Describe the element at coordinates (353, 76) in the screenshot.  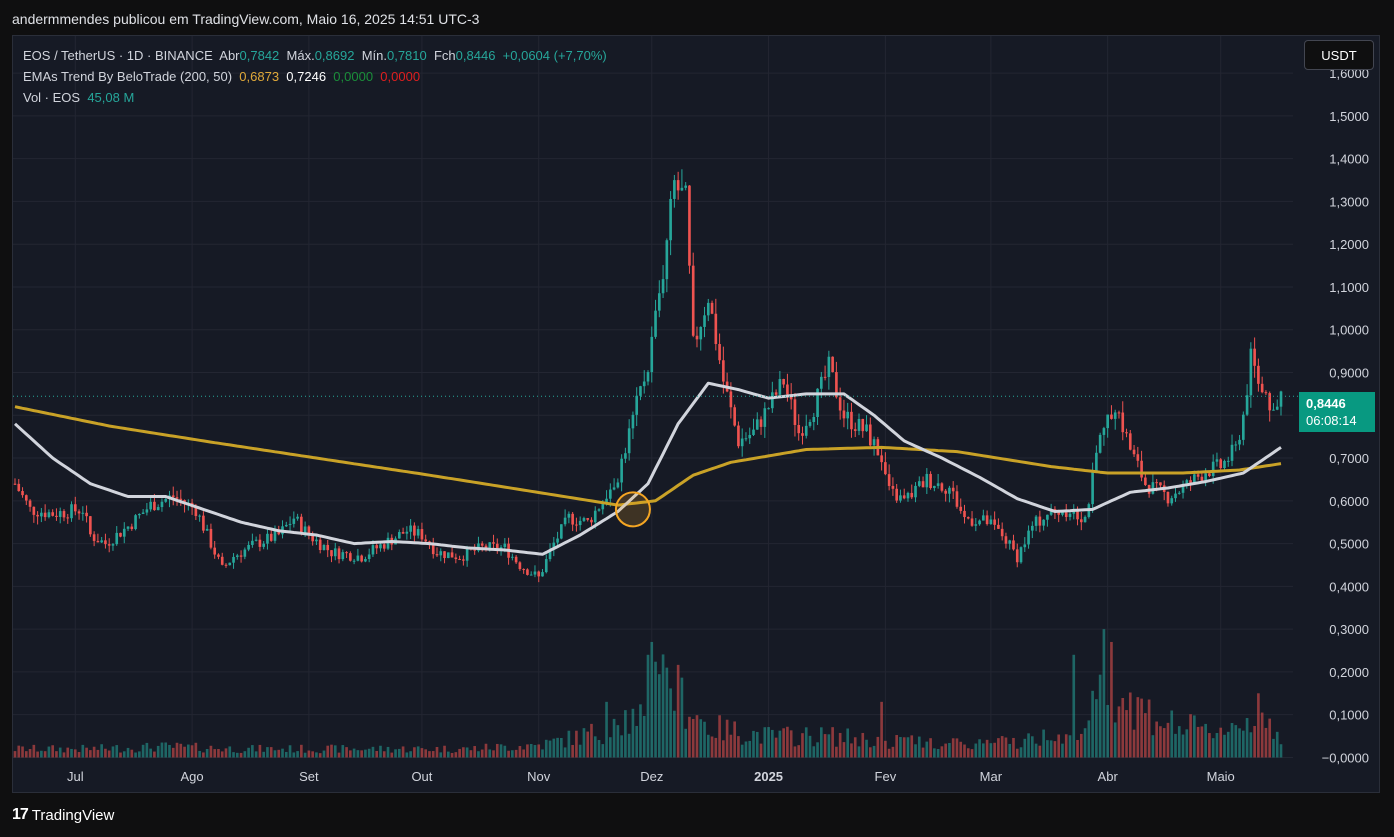
I see `ema-value-3: 0,0000` at that location.